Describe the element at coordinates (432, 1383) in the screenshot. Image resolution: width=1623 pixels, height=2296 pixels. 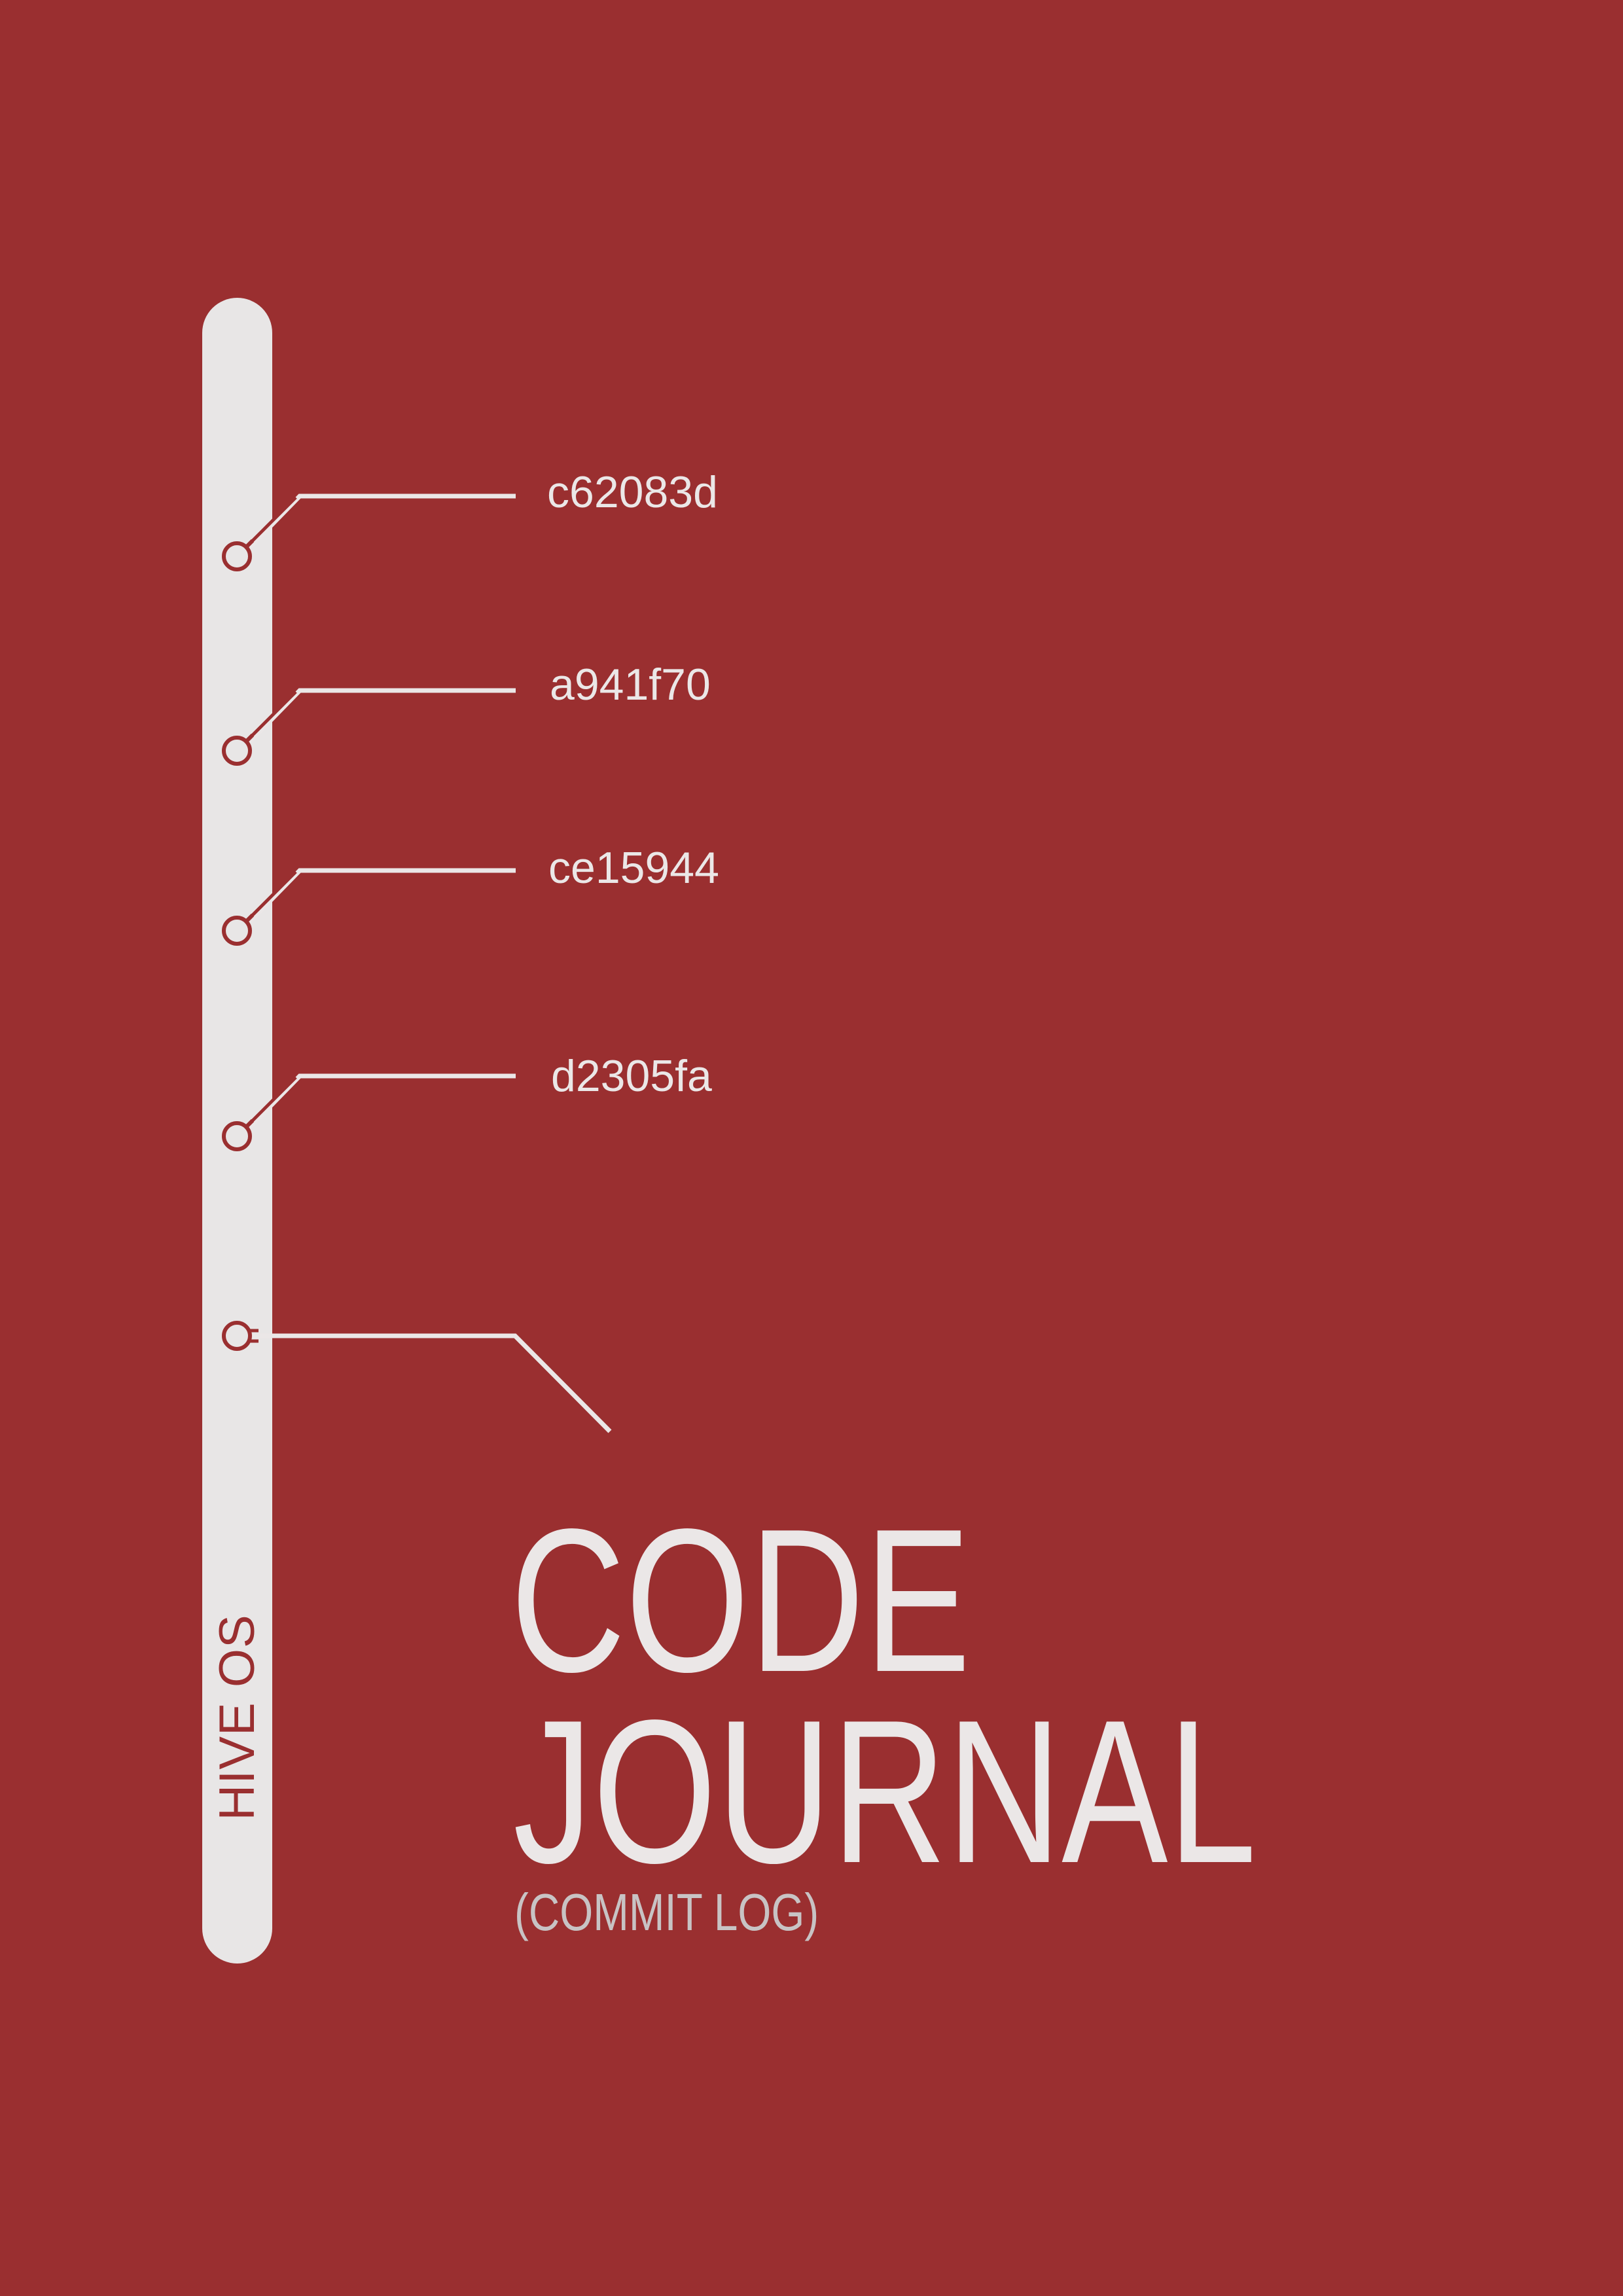
I see `title-connector` at that location.